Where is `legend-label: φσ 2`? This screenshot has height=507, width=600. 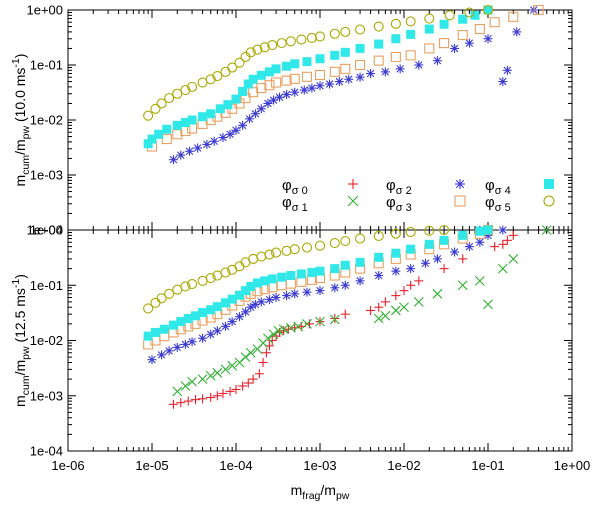 legend-label: φσ 2 is located at coordinates (399, 187).